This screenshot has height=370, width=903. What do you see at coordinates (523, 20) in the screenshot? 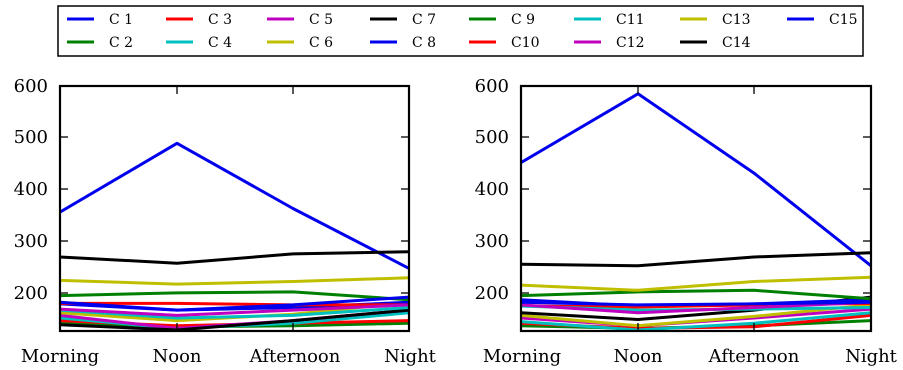
I see `legend-label-c9: C 9` at bounding box center [523, 20].